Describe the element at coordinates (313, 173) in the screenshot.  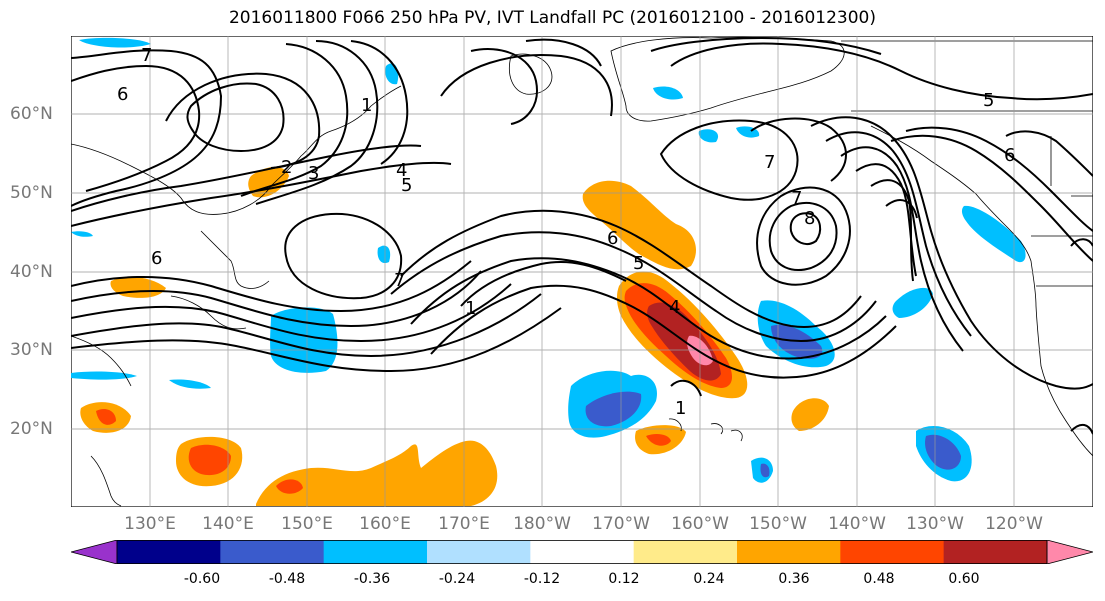
I see `contour-label: 3` at that location.